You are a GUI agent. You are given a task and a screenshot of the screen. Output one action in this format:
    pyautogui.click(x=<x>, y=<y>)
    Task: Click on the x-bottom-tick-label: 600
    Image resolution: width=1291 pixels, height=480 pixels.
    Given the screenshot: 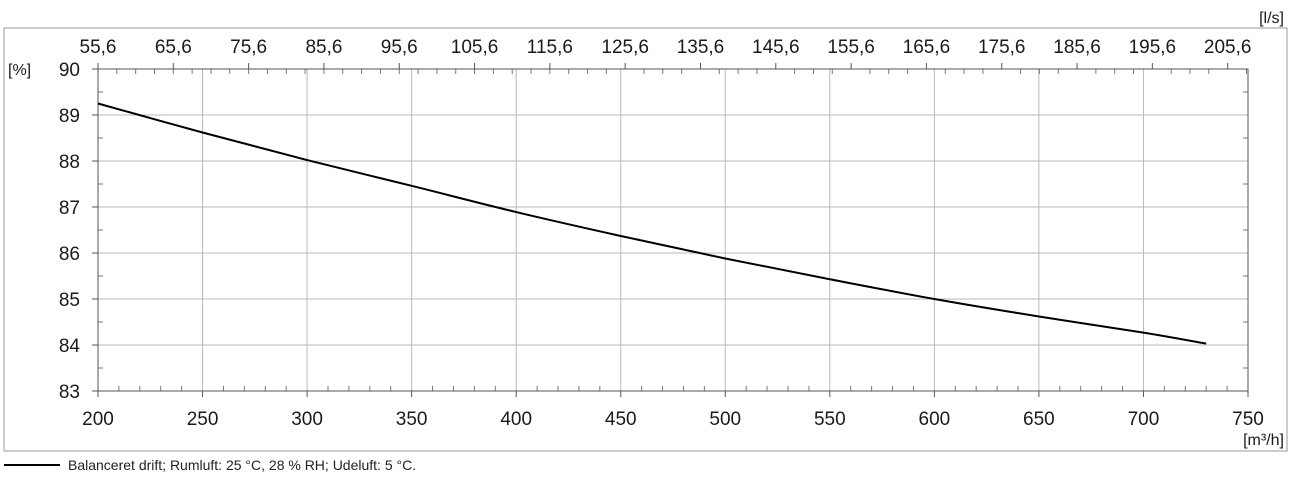 What is the action you would take?
    pyautogui.click(x=935, y=419)
    